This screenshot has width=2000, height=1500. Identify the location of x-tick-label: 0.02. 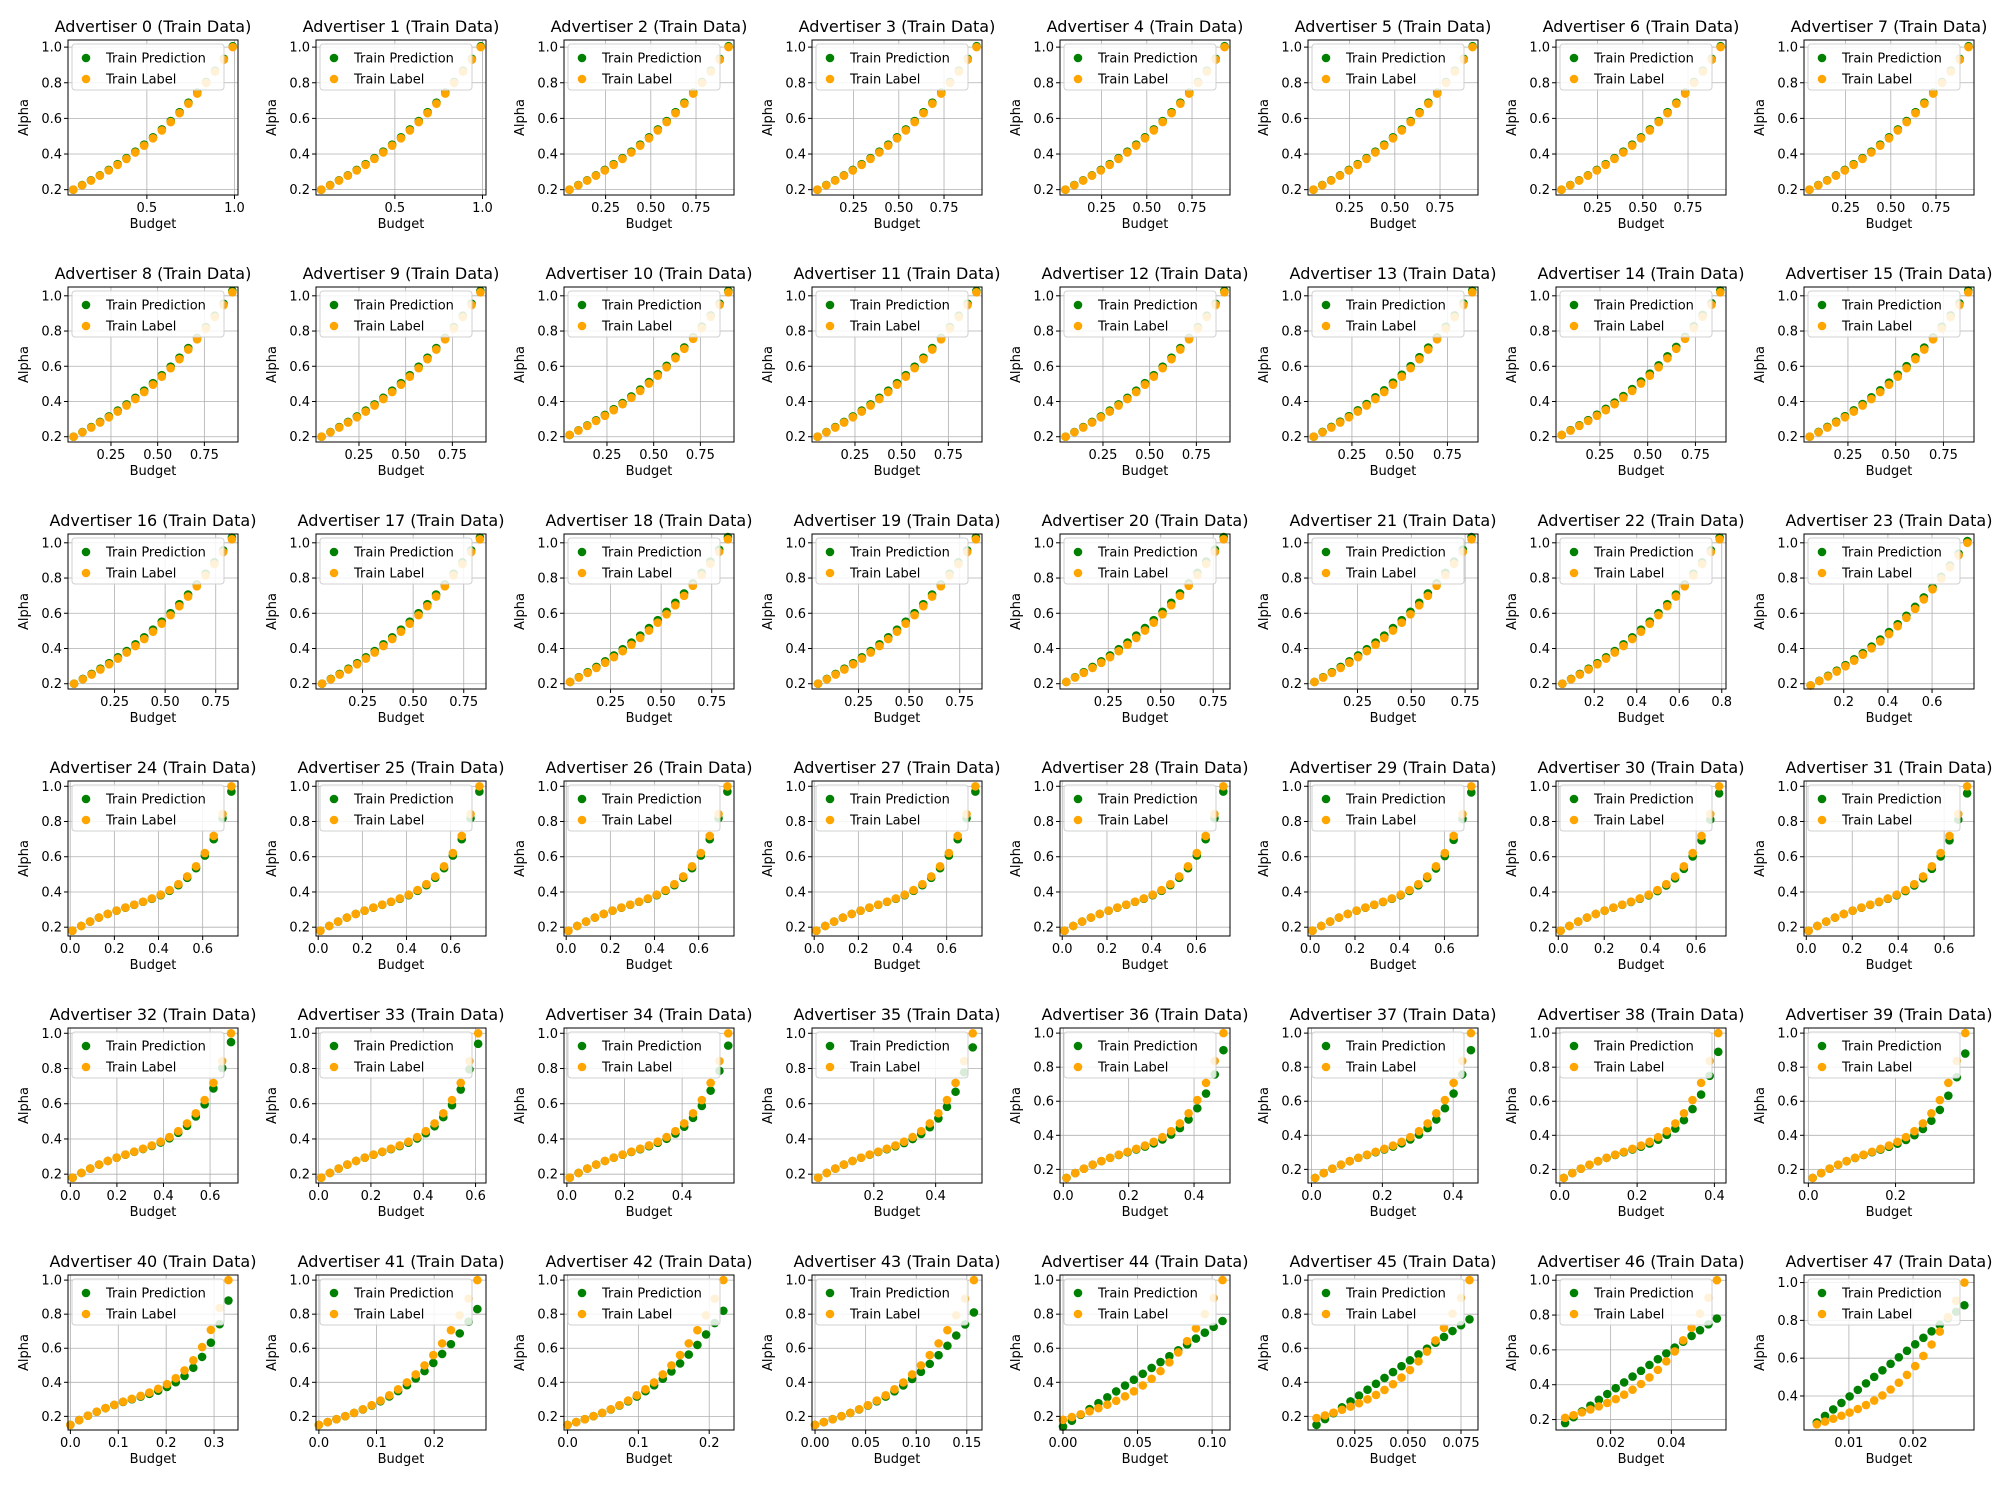
(1610, 1443).